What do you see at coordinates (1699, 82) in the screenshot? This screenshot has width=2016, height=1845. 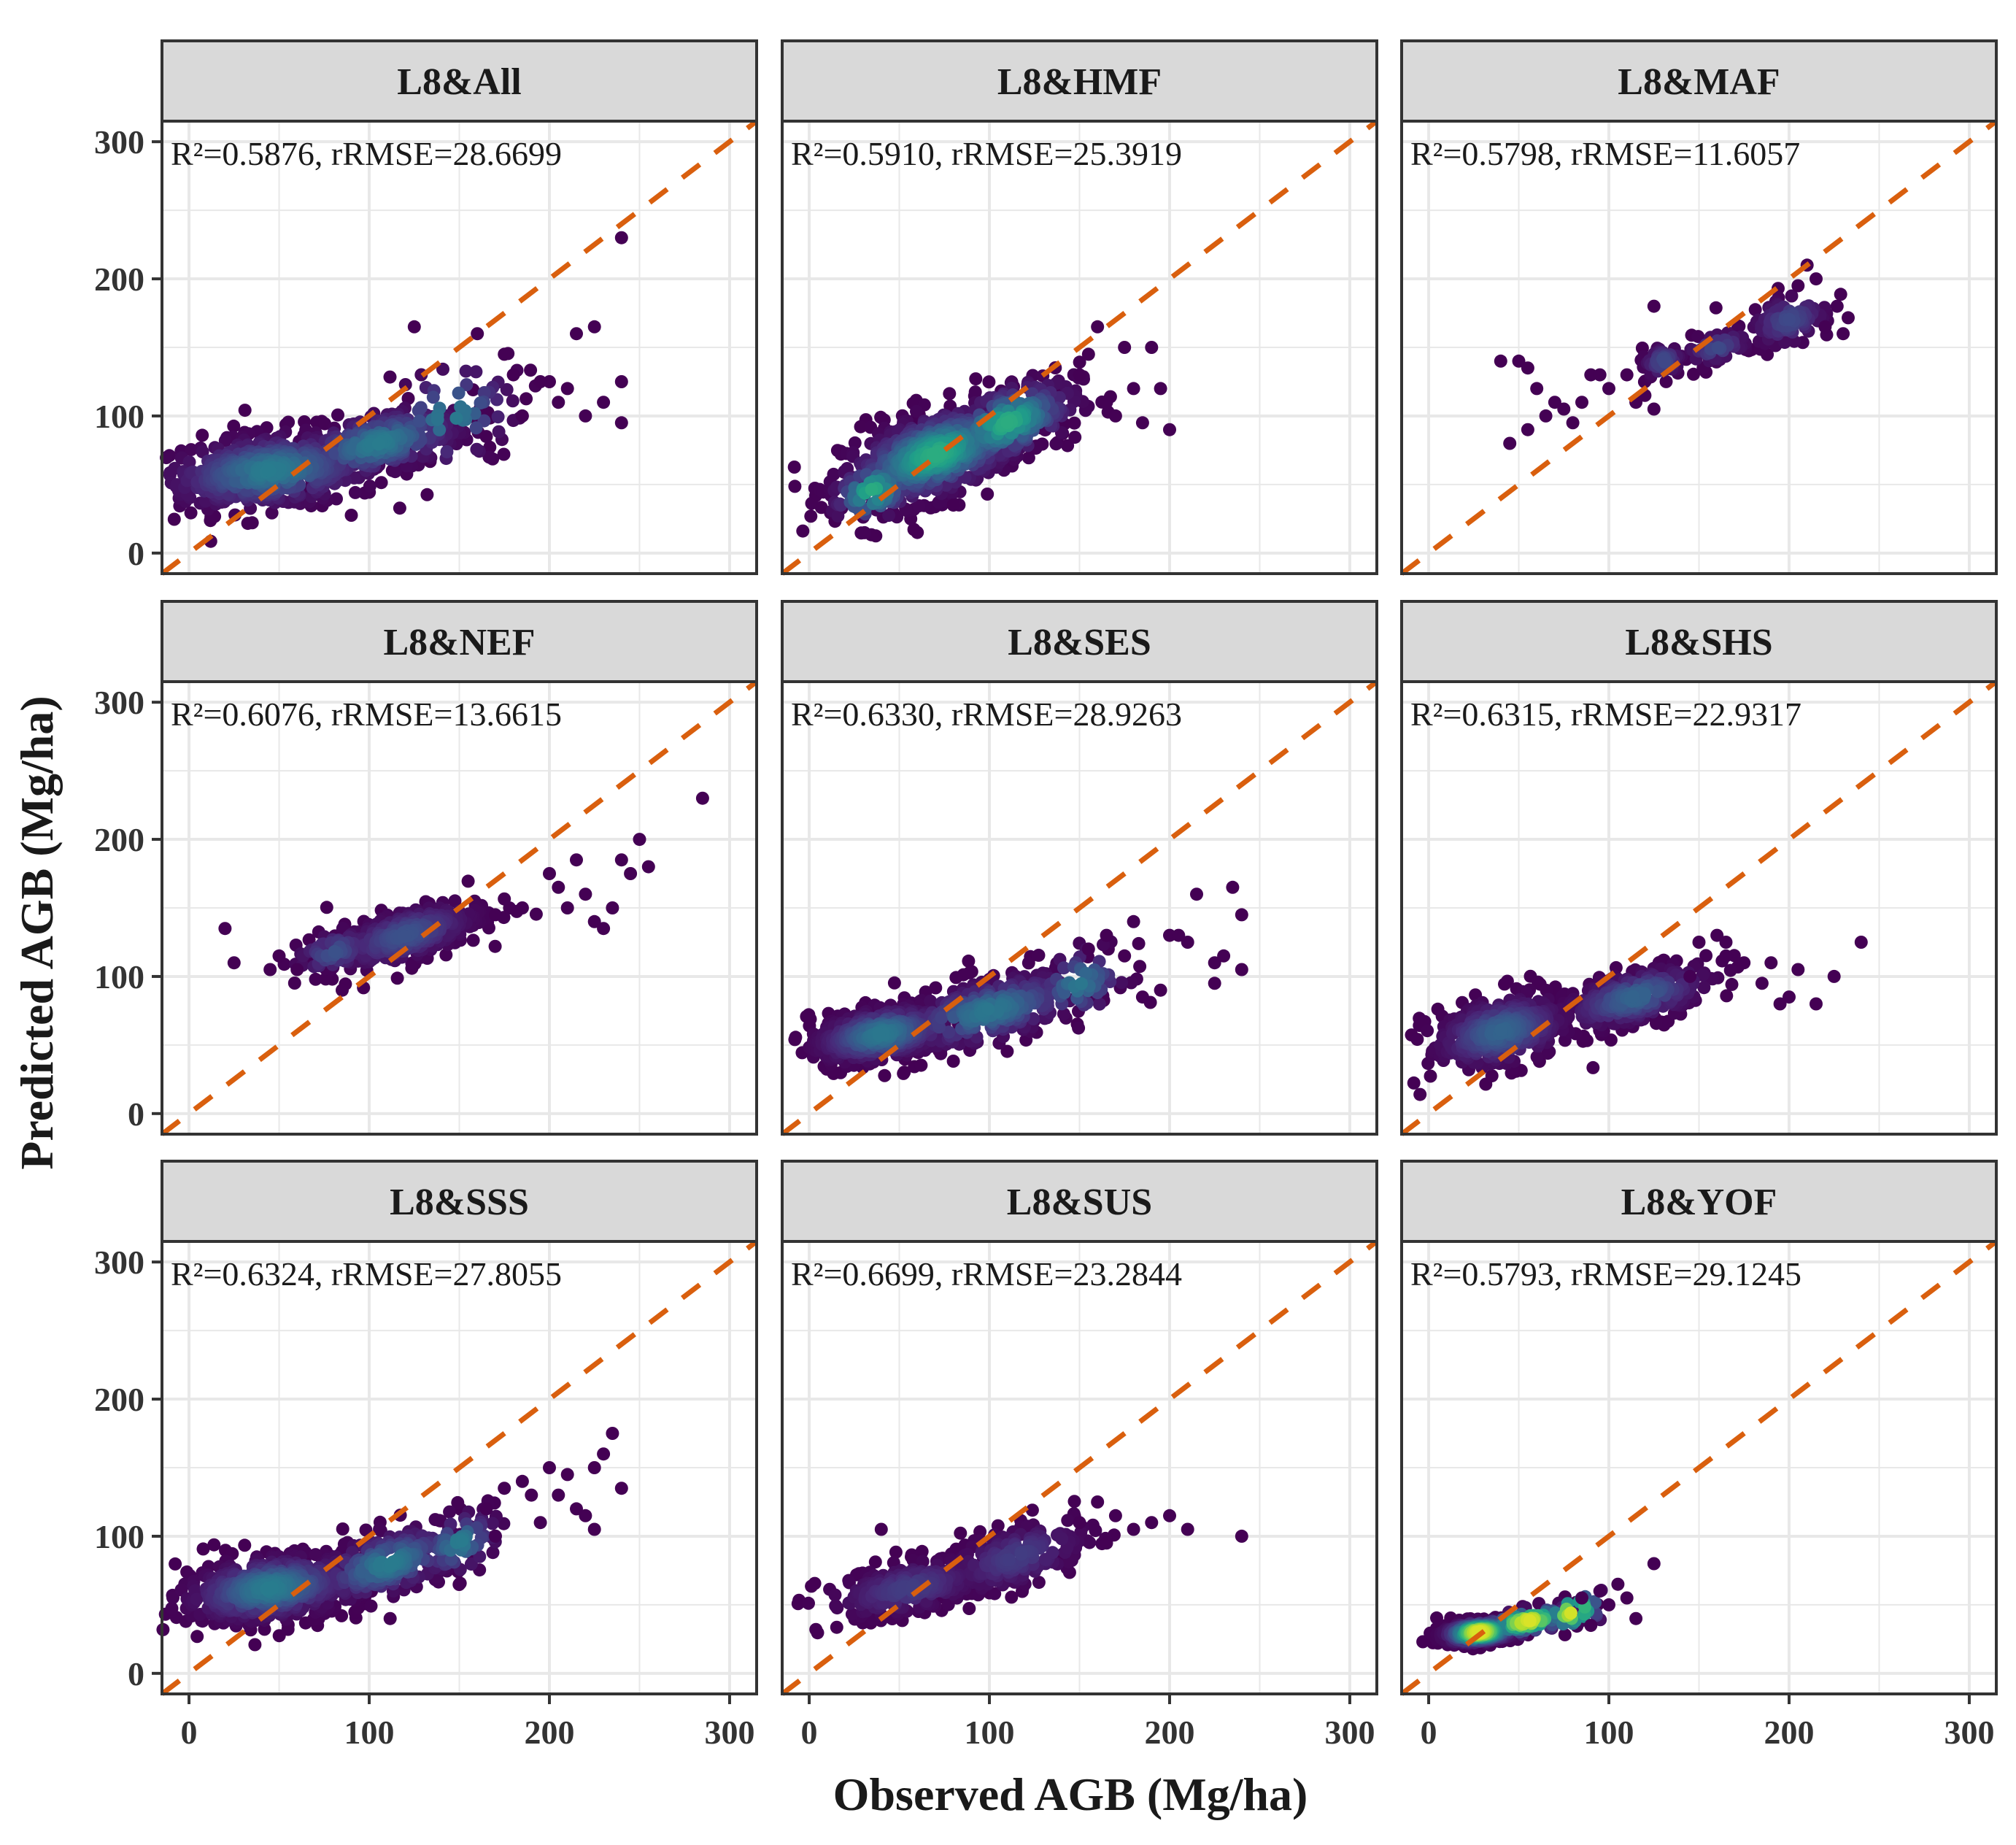 I see `panel-title: L8&MAF` at bounding box center [1699, 82].